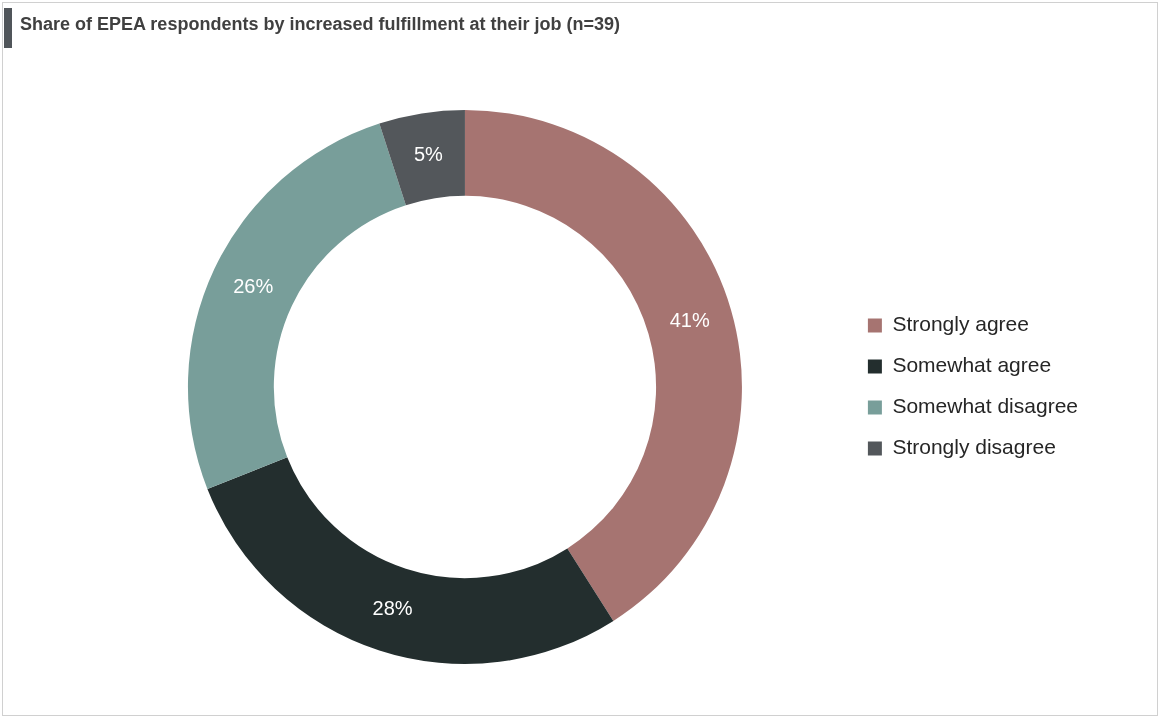 This screenshot has height=718, width=1160. Describe the element at coordinates (689, 320) in the screenshot. I see `data-label: 41%` at that location.